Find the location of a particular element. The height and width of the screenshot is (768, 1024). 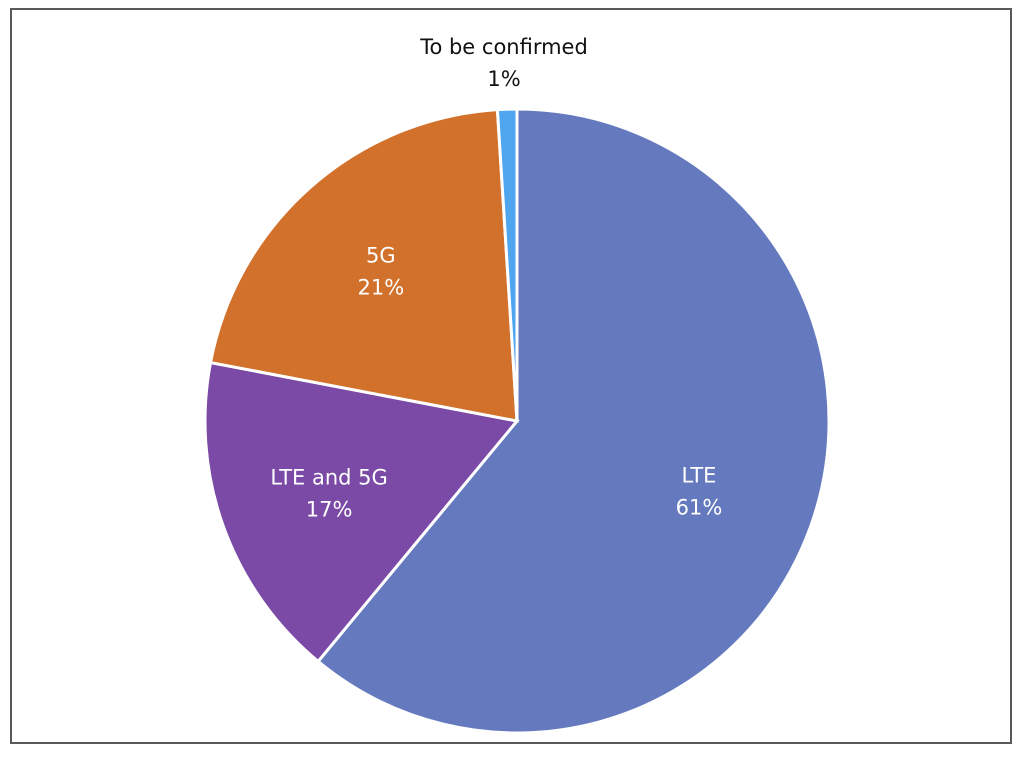

slice-label-lte-and-5g: LTE and 5G is located at coordinates (328, 478).